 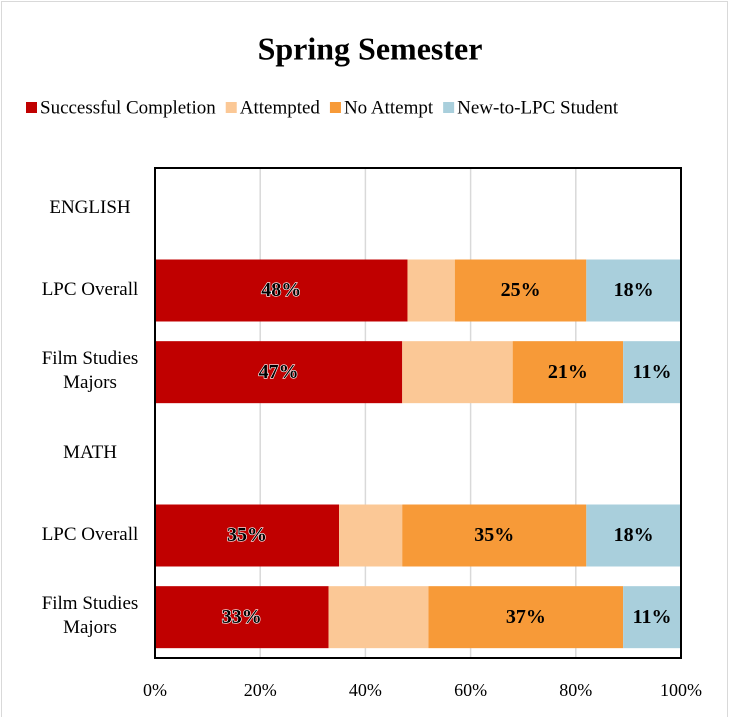 I want to click on legend-label: Successful Completion, so click(x=128, y=107).